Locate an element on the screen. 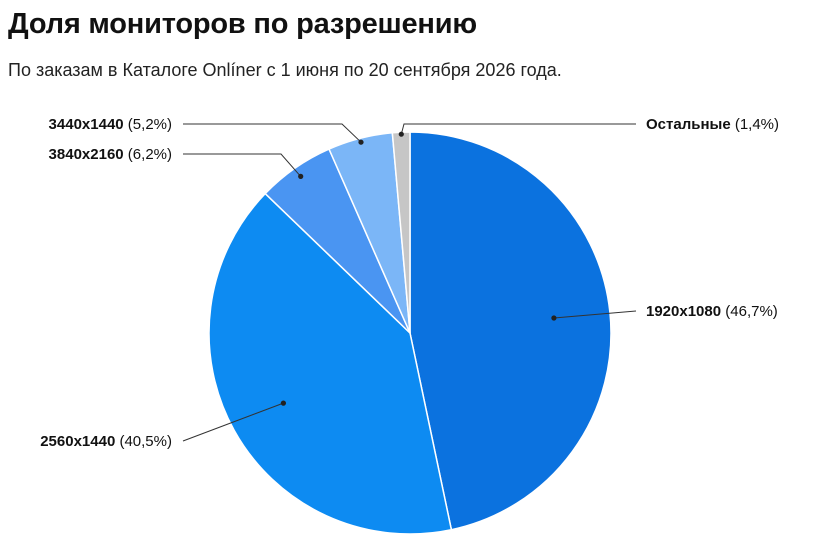  slice-label-value-2: (6,2%) is located at coordinates (148, 154).